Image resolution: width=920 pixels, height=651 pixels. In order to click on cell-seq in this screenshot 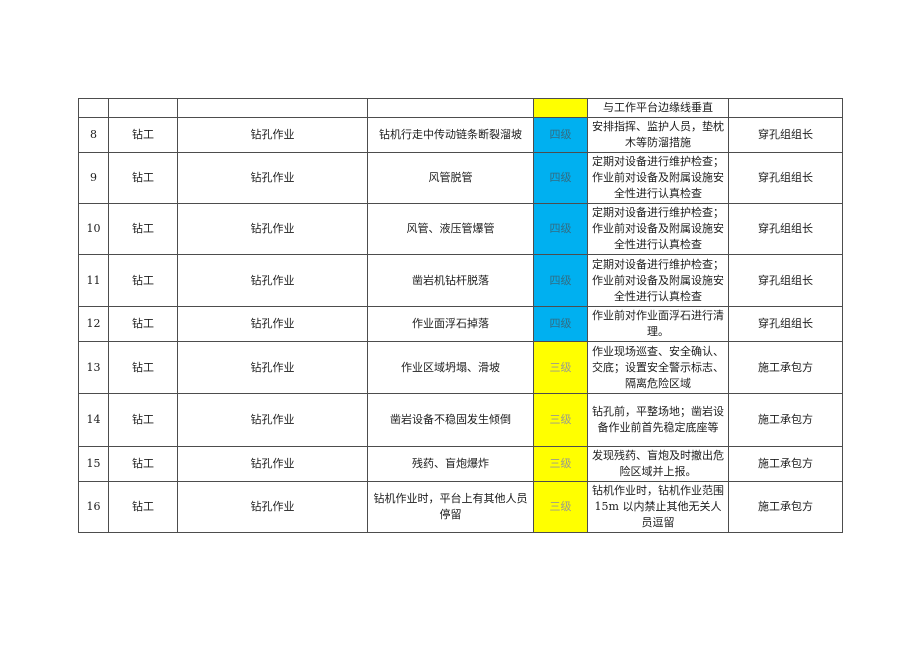, I will do `click(93, 108)`.